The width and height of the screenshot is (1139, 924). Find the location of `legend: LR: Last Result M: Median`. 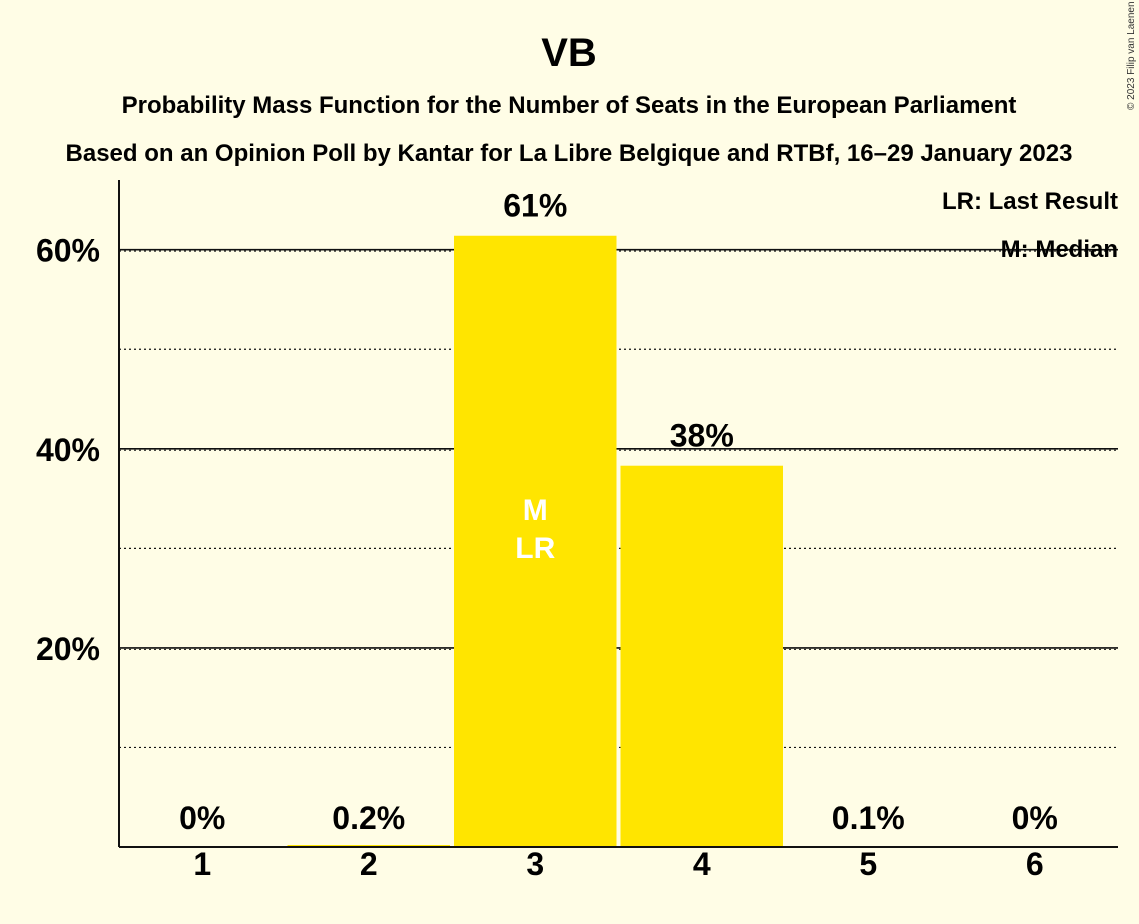

legend: LR: Last Result M: Median is located at coordinates (1030, 225).